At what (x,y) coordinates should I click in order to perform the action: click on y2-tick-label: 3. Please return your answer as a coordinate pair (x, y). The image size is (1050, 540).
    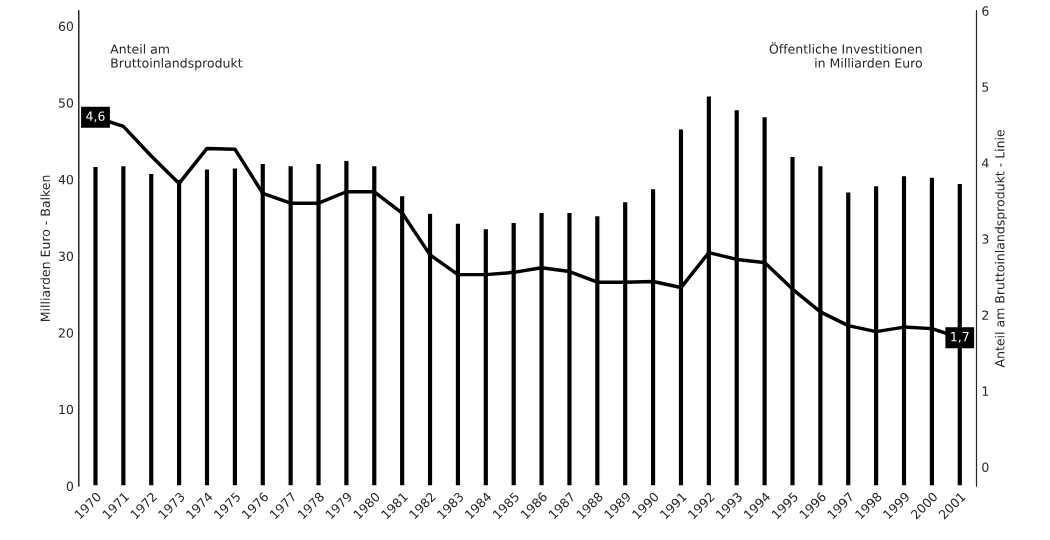
    Looking at the image, I should click on (985, 239).